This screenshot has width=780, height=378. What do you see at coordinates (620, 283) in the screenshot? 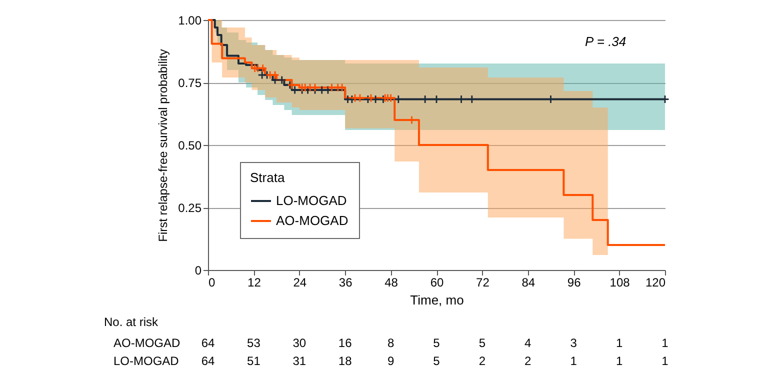
I see `x-tick-label: 108` at bounding box center [620, 283].